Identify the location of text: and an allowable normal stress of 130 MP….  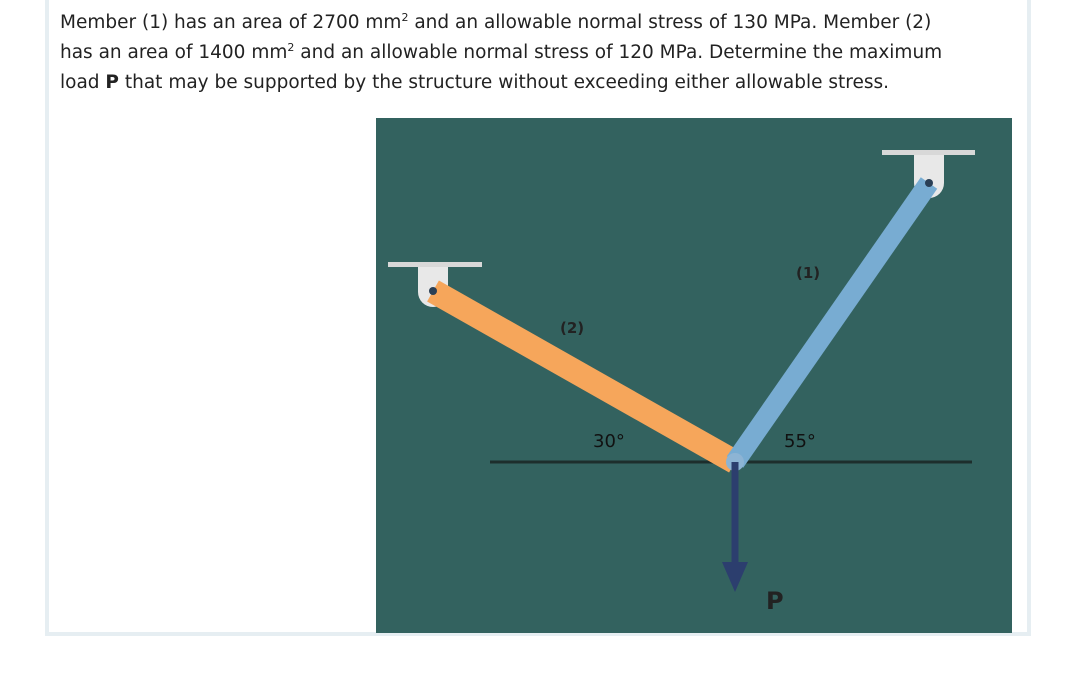
(670, 22).